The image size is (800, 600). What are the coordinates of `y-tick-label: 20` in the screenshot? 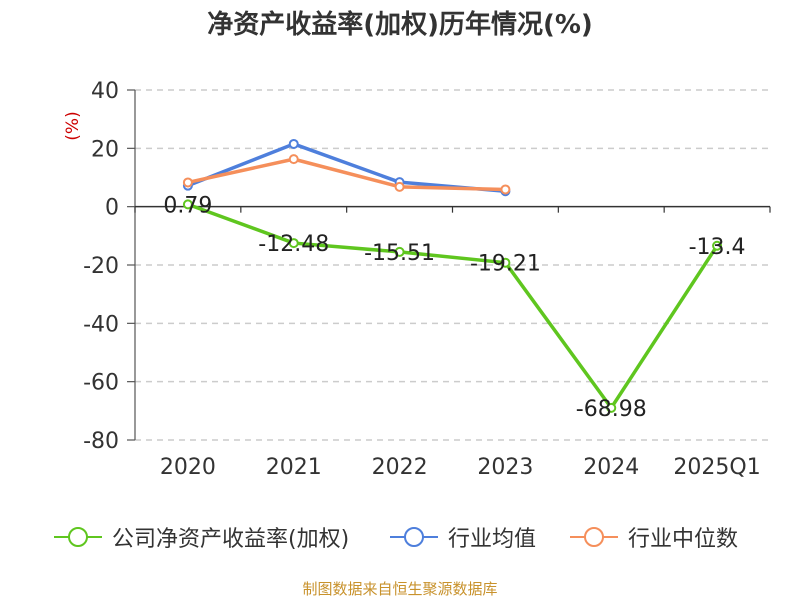 It's located at (105, 149).